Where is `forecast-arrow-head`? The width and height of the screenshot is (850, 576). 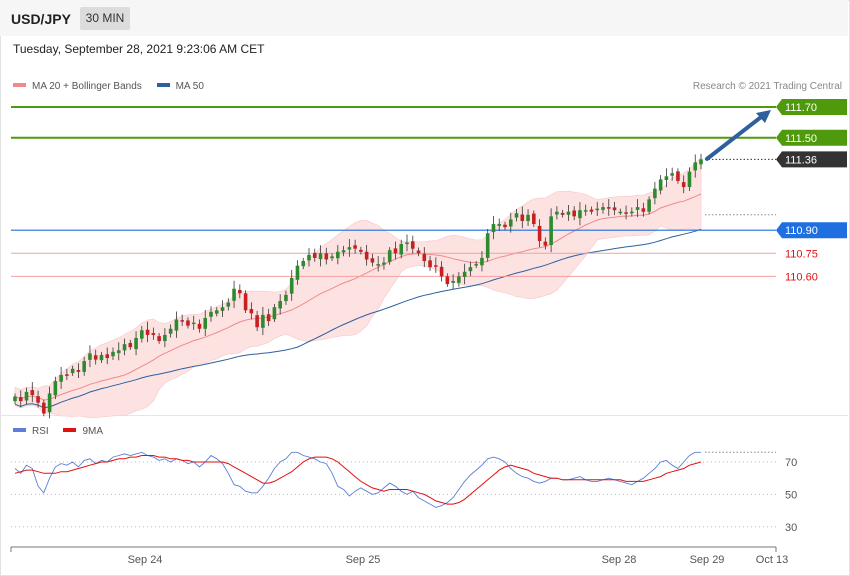
forecast-arrow-head is located at coordinates (763, 116).